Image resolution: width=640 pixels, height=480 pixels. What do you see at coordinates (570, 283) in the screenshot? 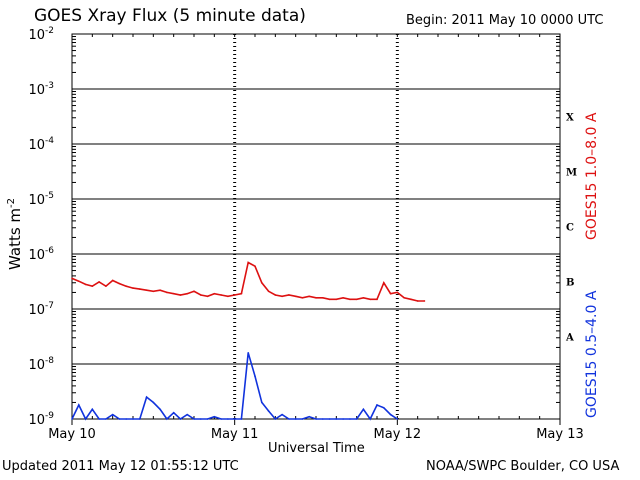
I see `flare-class-label: B` at bounding box center [570, 283].